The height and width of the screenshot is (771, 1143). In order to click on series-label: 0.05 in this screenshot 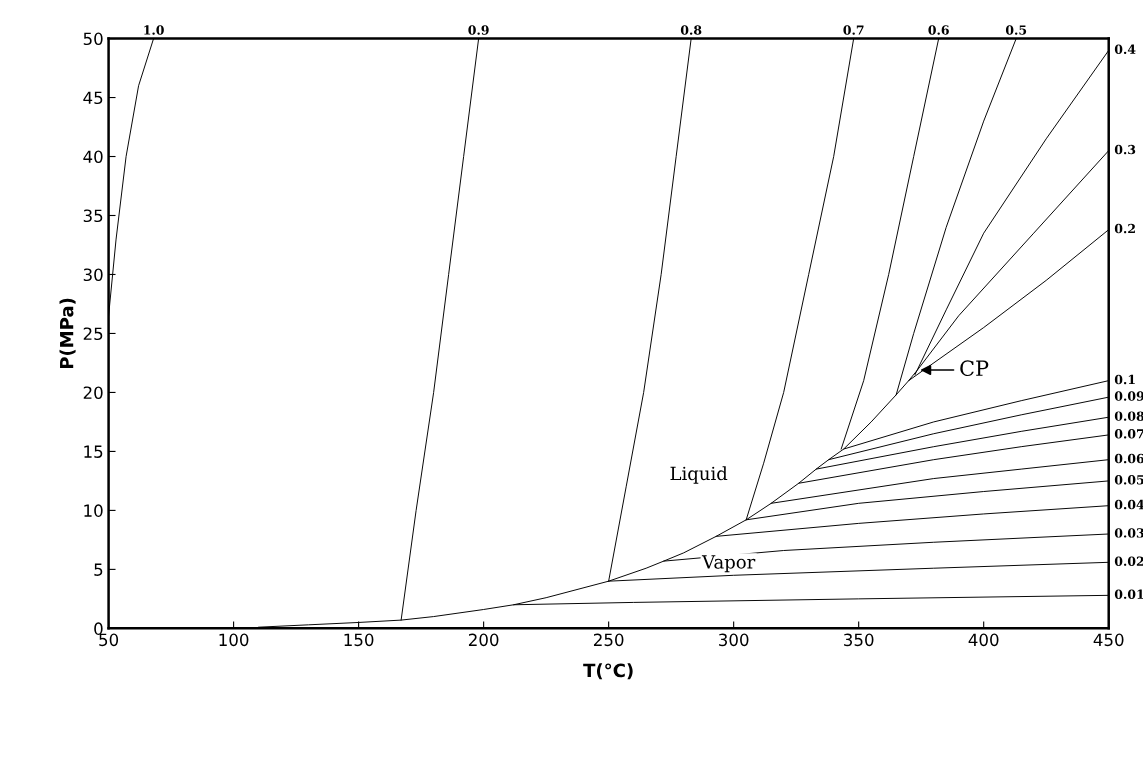, I will do `click(1128, 480)`.